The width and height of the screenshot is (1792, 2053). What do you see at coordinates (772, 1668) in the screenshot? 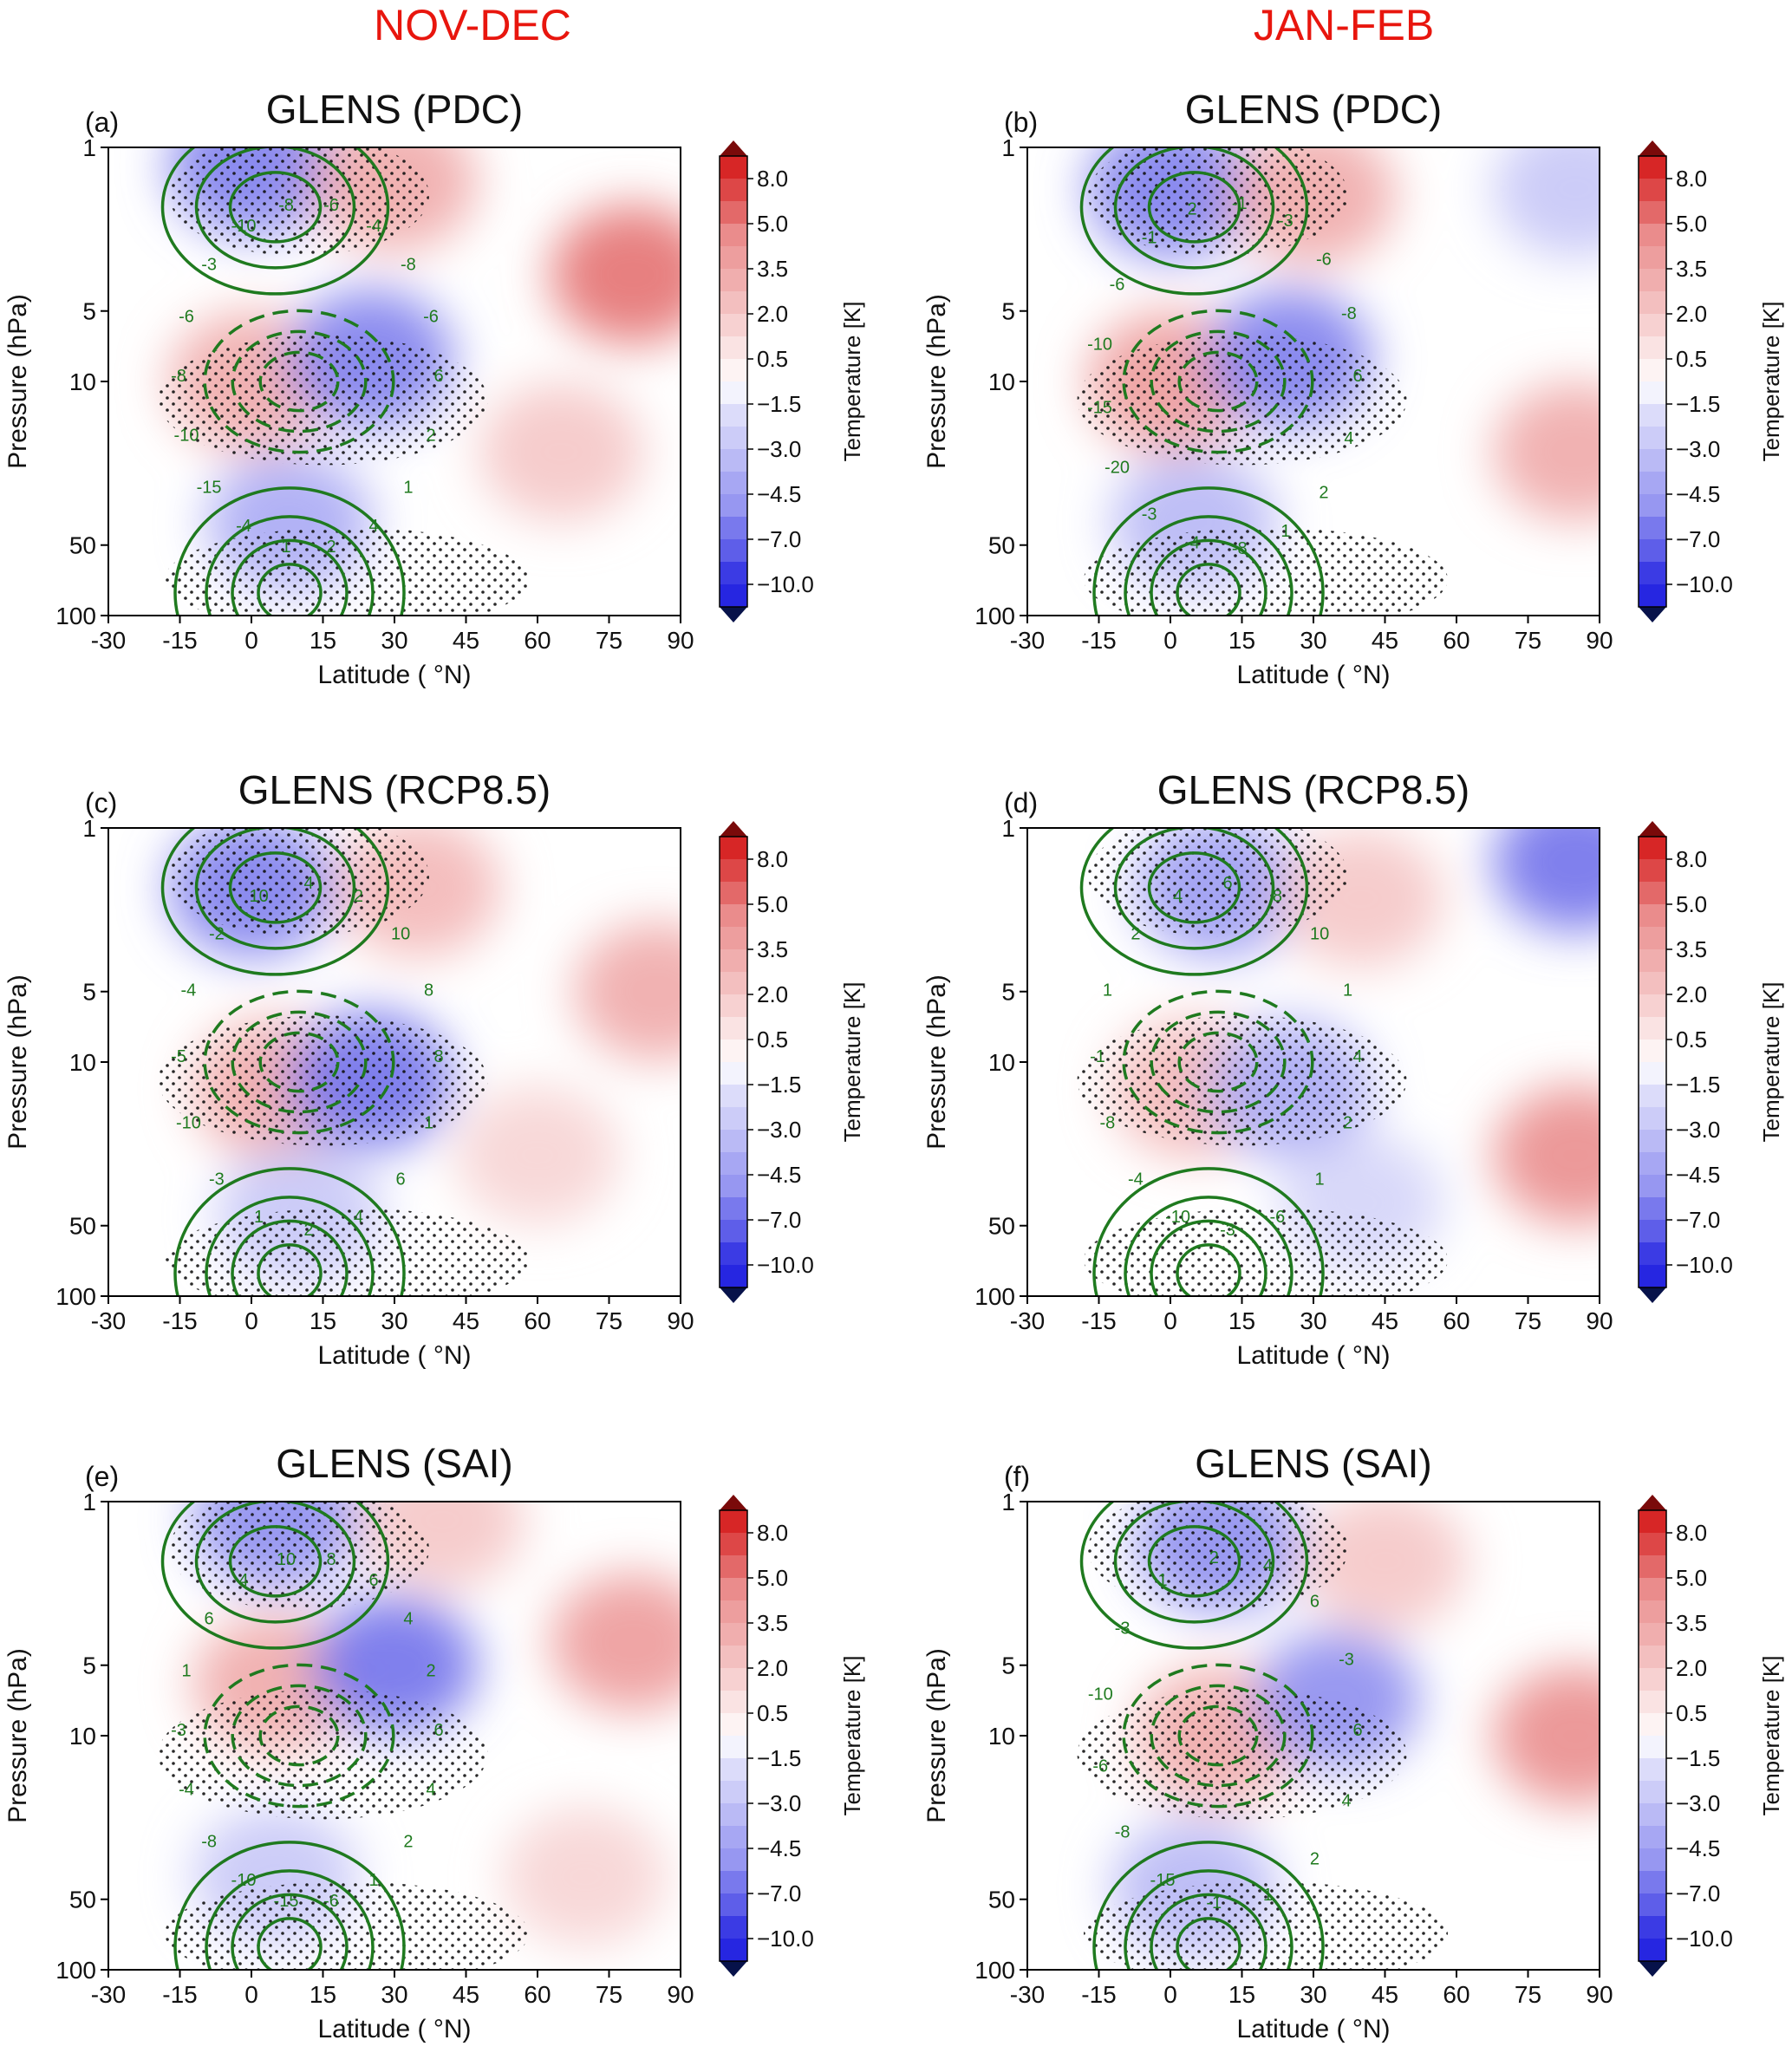
I see `colorbar-tick-label: 2.0` at bounding box center [772, 1668].